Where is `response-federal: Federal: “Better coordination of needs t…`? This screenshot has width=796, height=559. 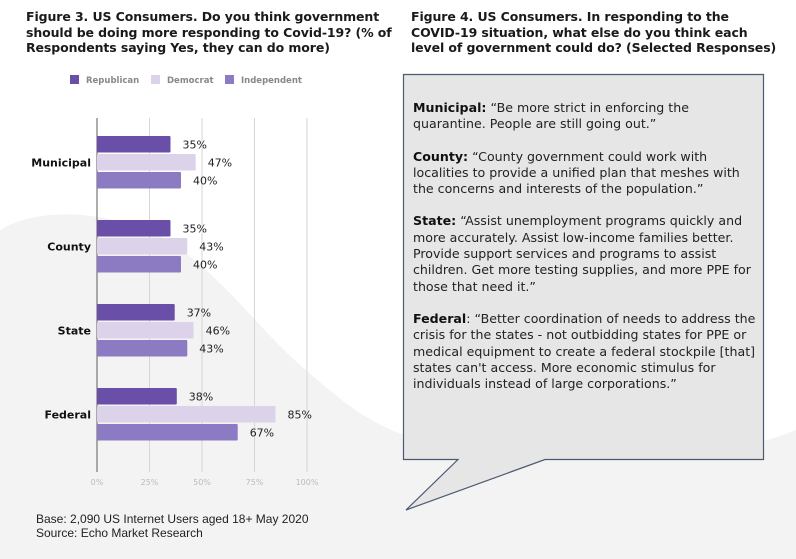
response-federal: Federal: “Better coordination of needs t… is located at coordinates (585, 351).